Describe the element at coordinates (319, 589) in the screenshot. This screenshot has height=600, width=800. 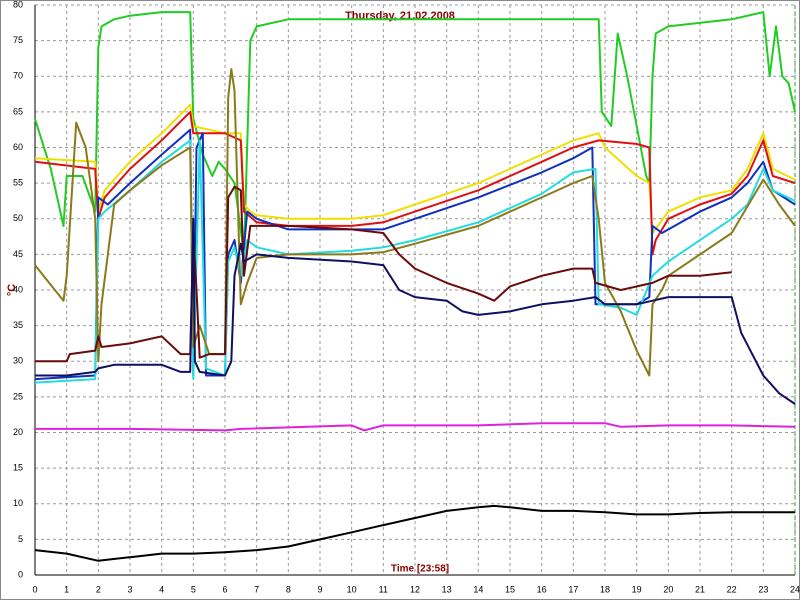
I see `x-tick-label: 9` at that location.